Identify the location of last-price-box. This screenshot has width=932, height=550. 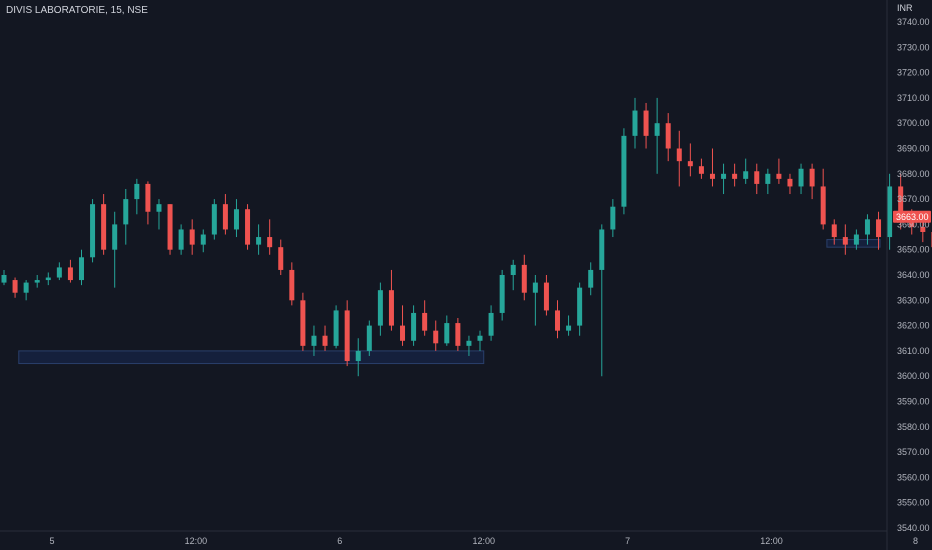
(912, 216).